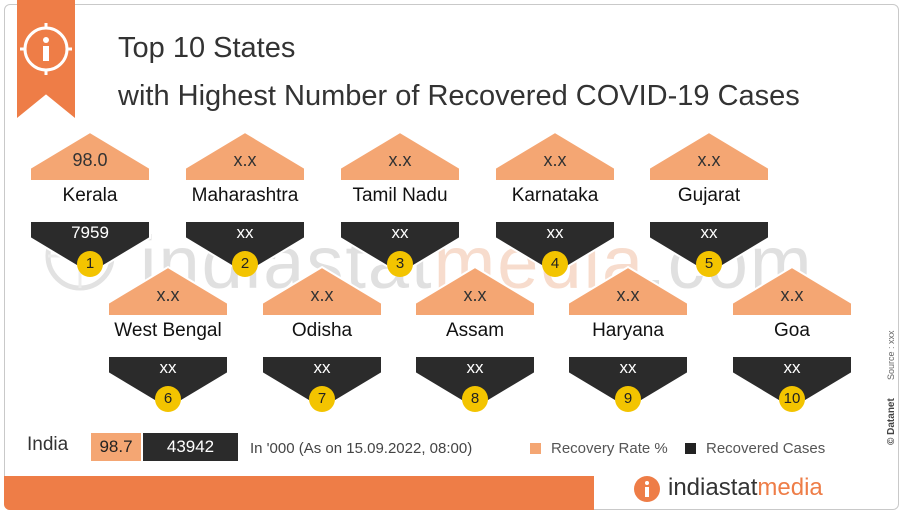 The height and width of the screenshot is (516, 905). Describe the element at coordinates (400, 264) in the screenshot. I see `rank-badge: 3` at that location.